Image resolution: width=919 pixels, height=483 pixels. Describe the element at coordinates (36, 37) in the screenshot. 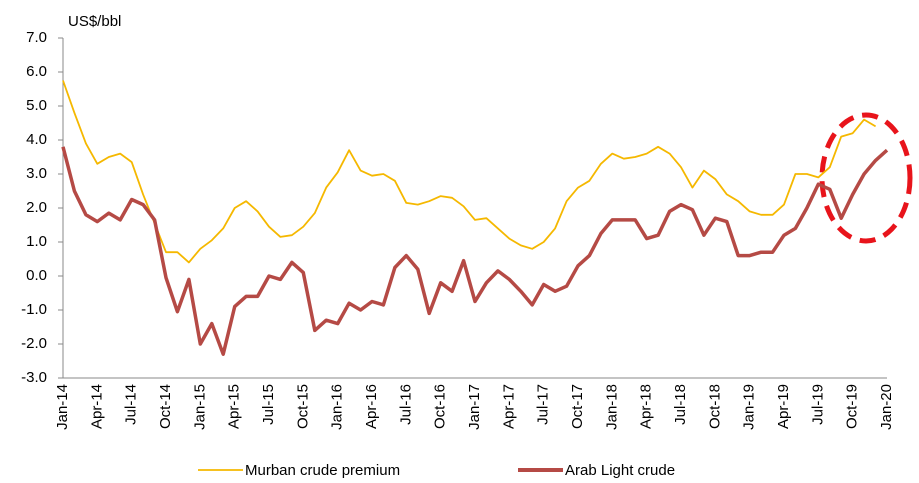

I see `y-tick-label: 7.0` at that location.